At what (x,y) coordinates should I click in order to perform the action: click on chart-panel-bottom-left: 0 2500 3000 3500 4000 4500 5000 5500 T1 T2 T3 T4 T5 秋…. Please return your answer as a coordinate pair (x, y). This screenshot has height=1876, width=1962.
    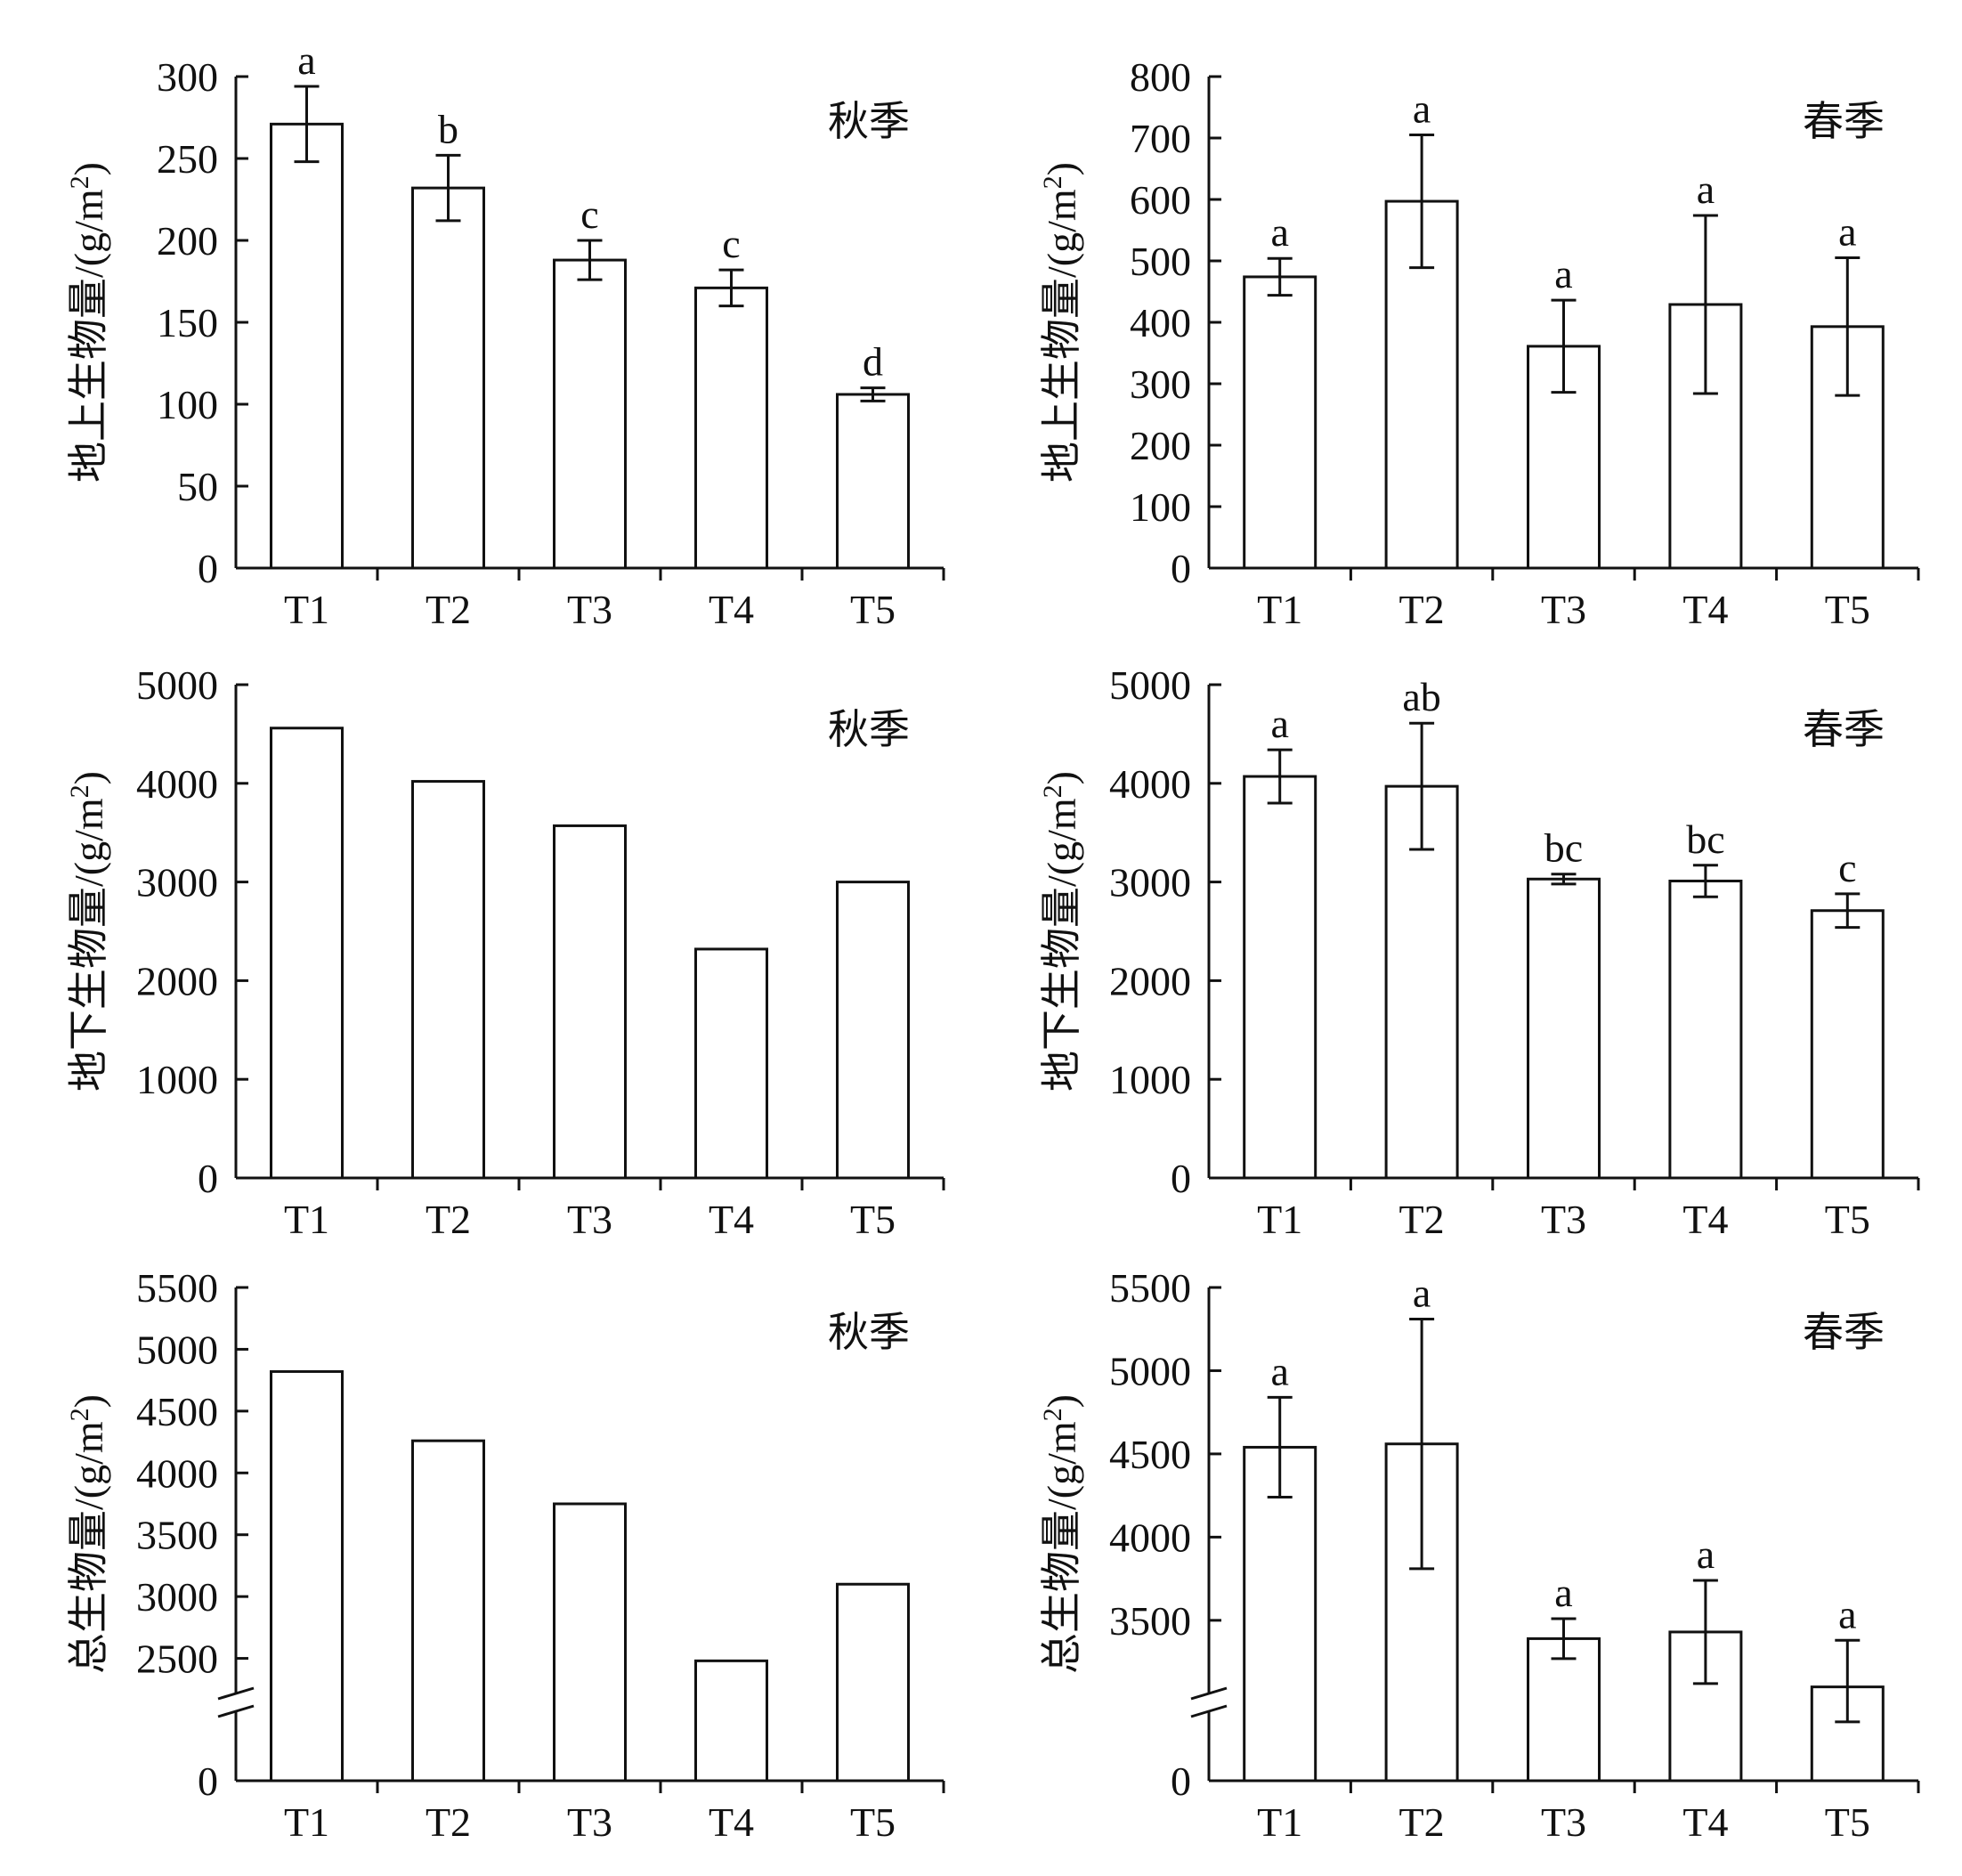
    Looking at the image, I should click on (505, 1555).